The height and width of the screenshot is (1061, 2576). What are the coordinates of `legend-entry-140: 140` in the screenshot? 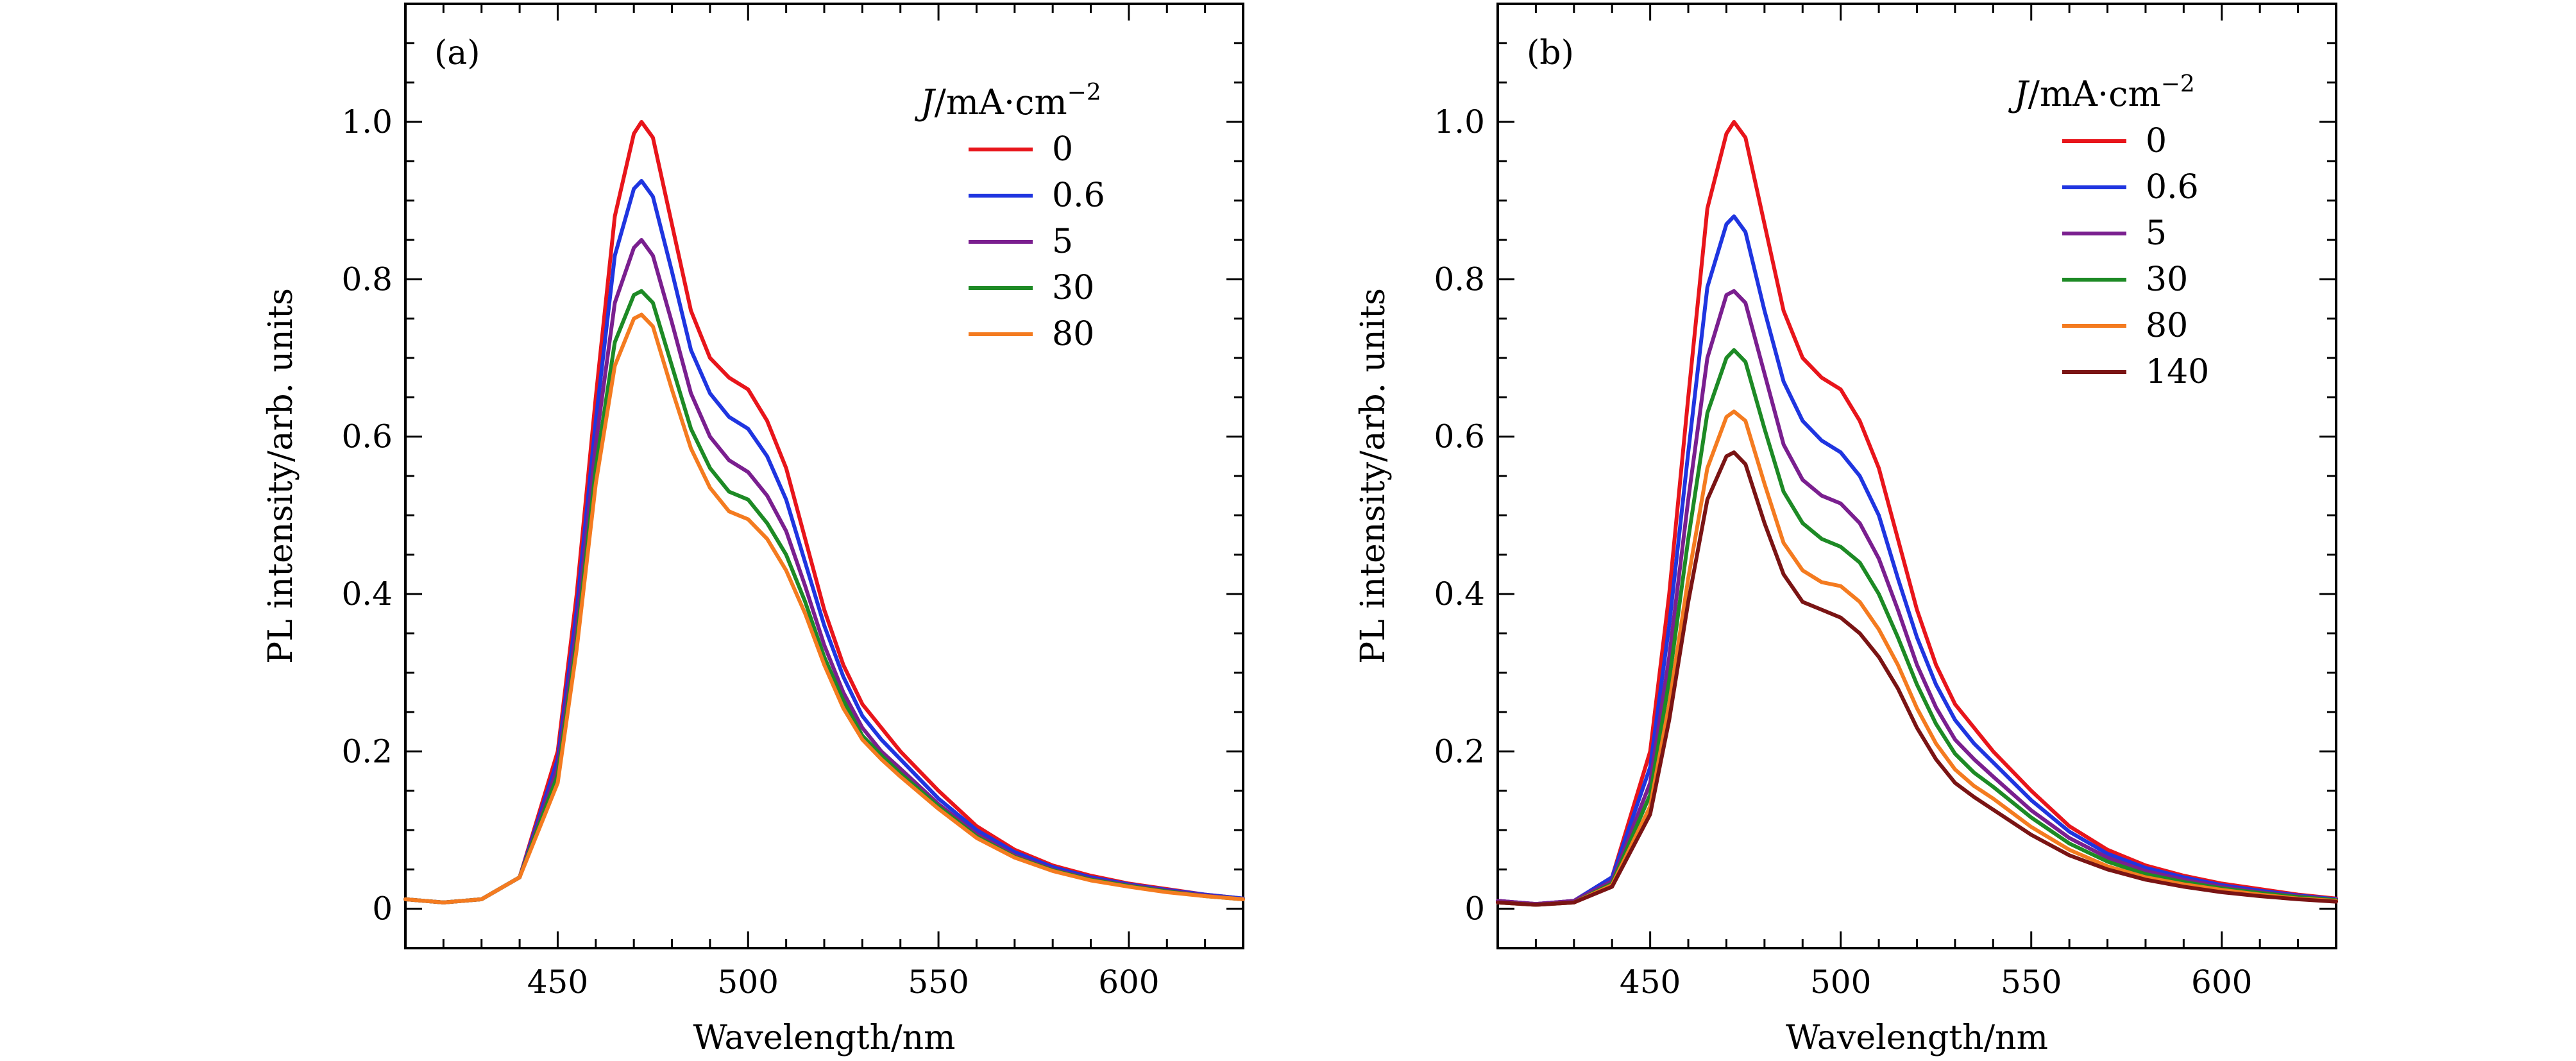 It's located at (2177, 372).